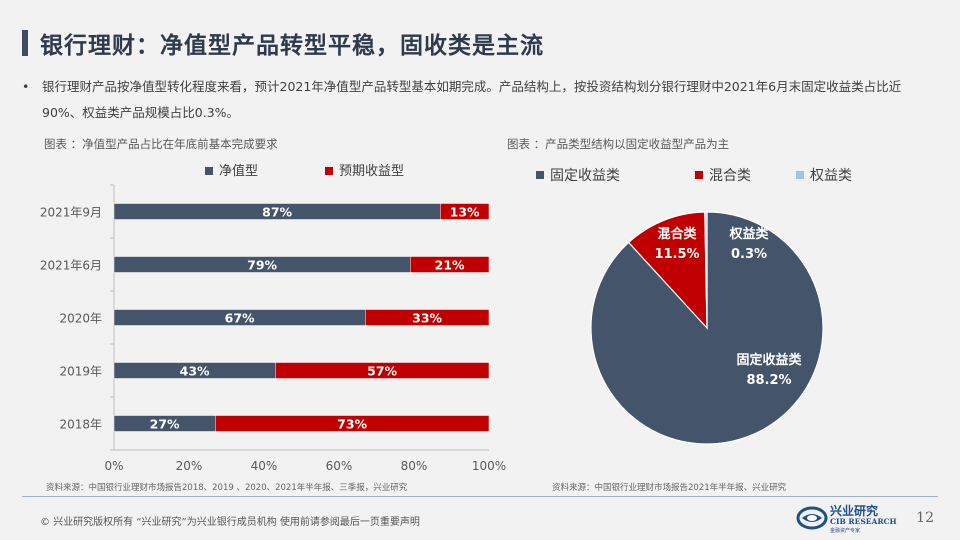 The width and height of the screenshot is (960, 540). I want to click on pie-label-value-3: 0.3%, so click(749, 254).